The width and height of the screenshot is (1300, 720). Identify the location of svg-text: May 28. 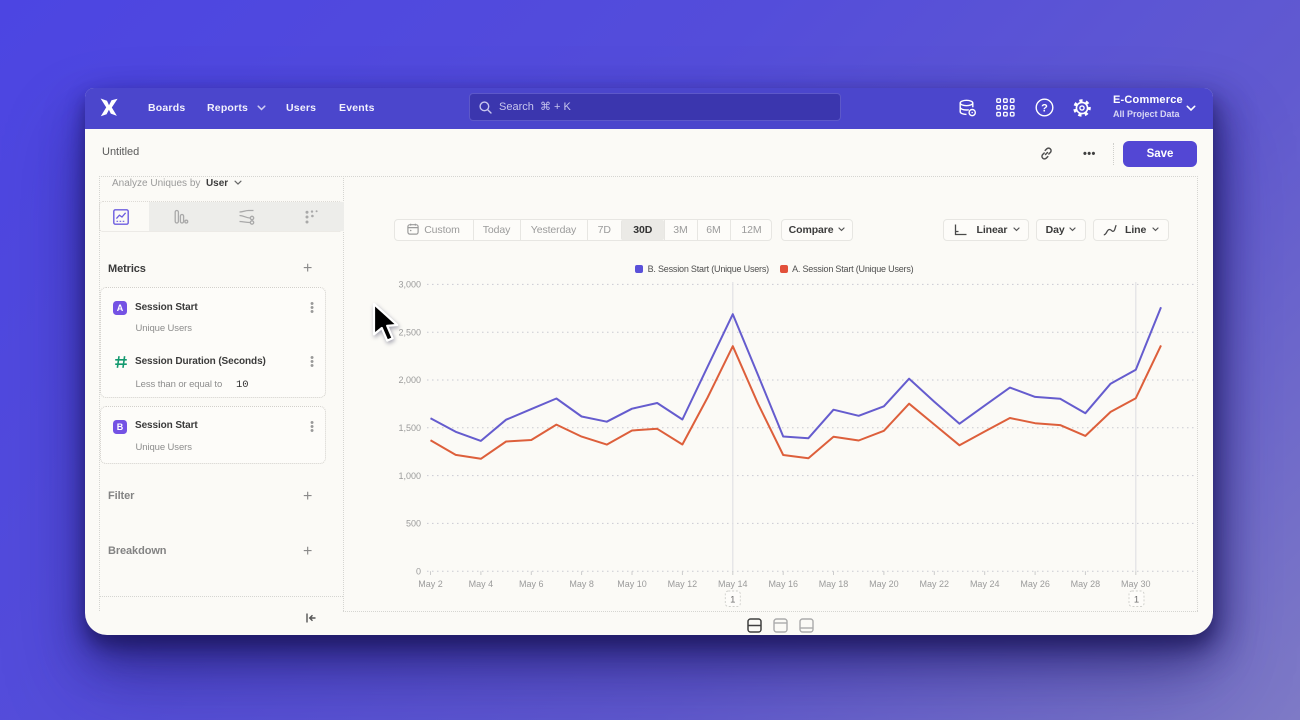
(1086, 584).